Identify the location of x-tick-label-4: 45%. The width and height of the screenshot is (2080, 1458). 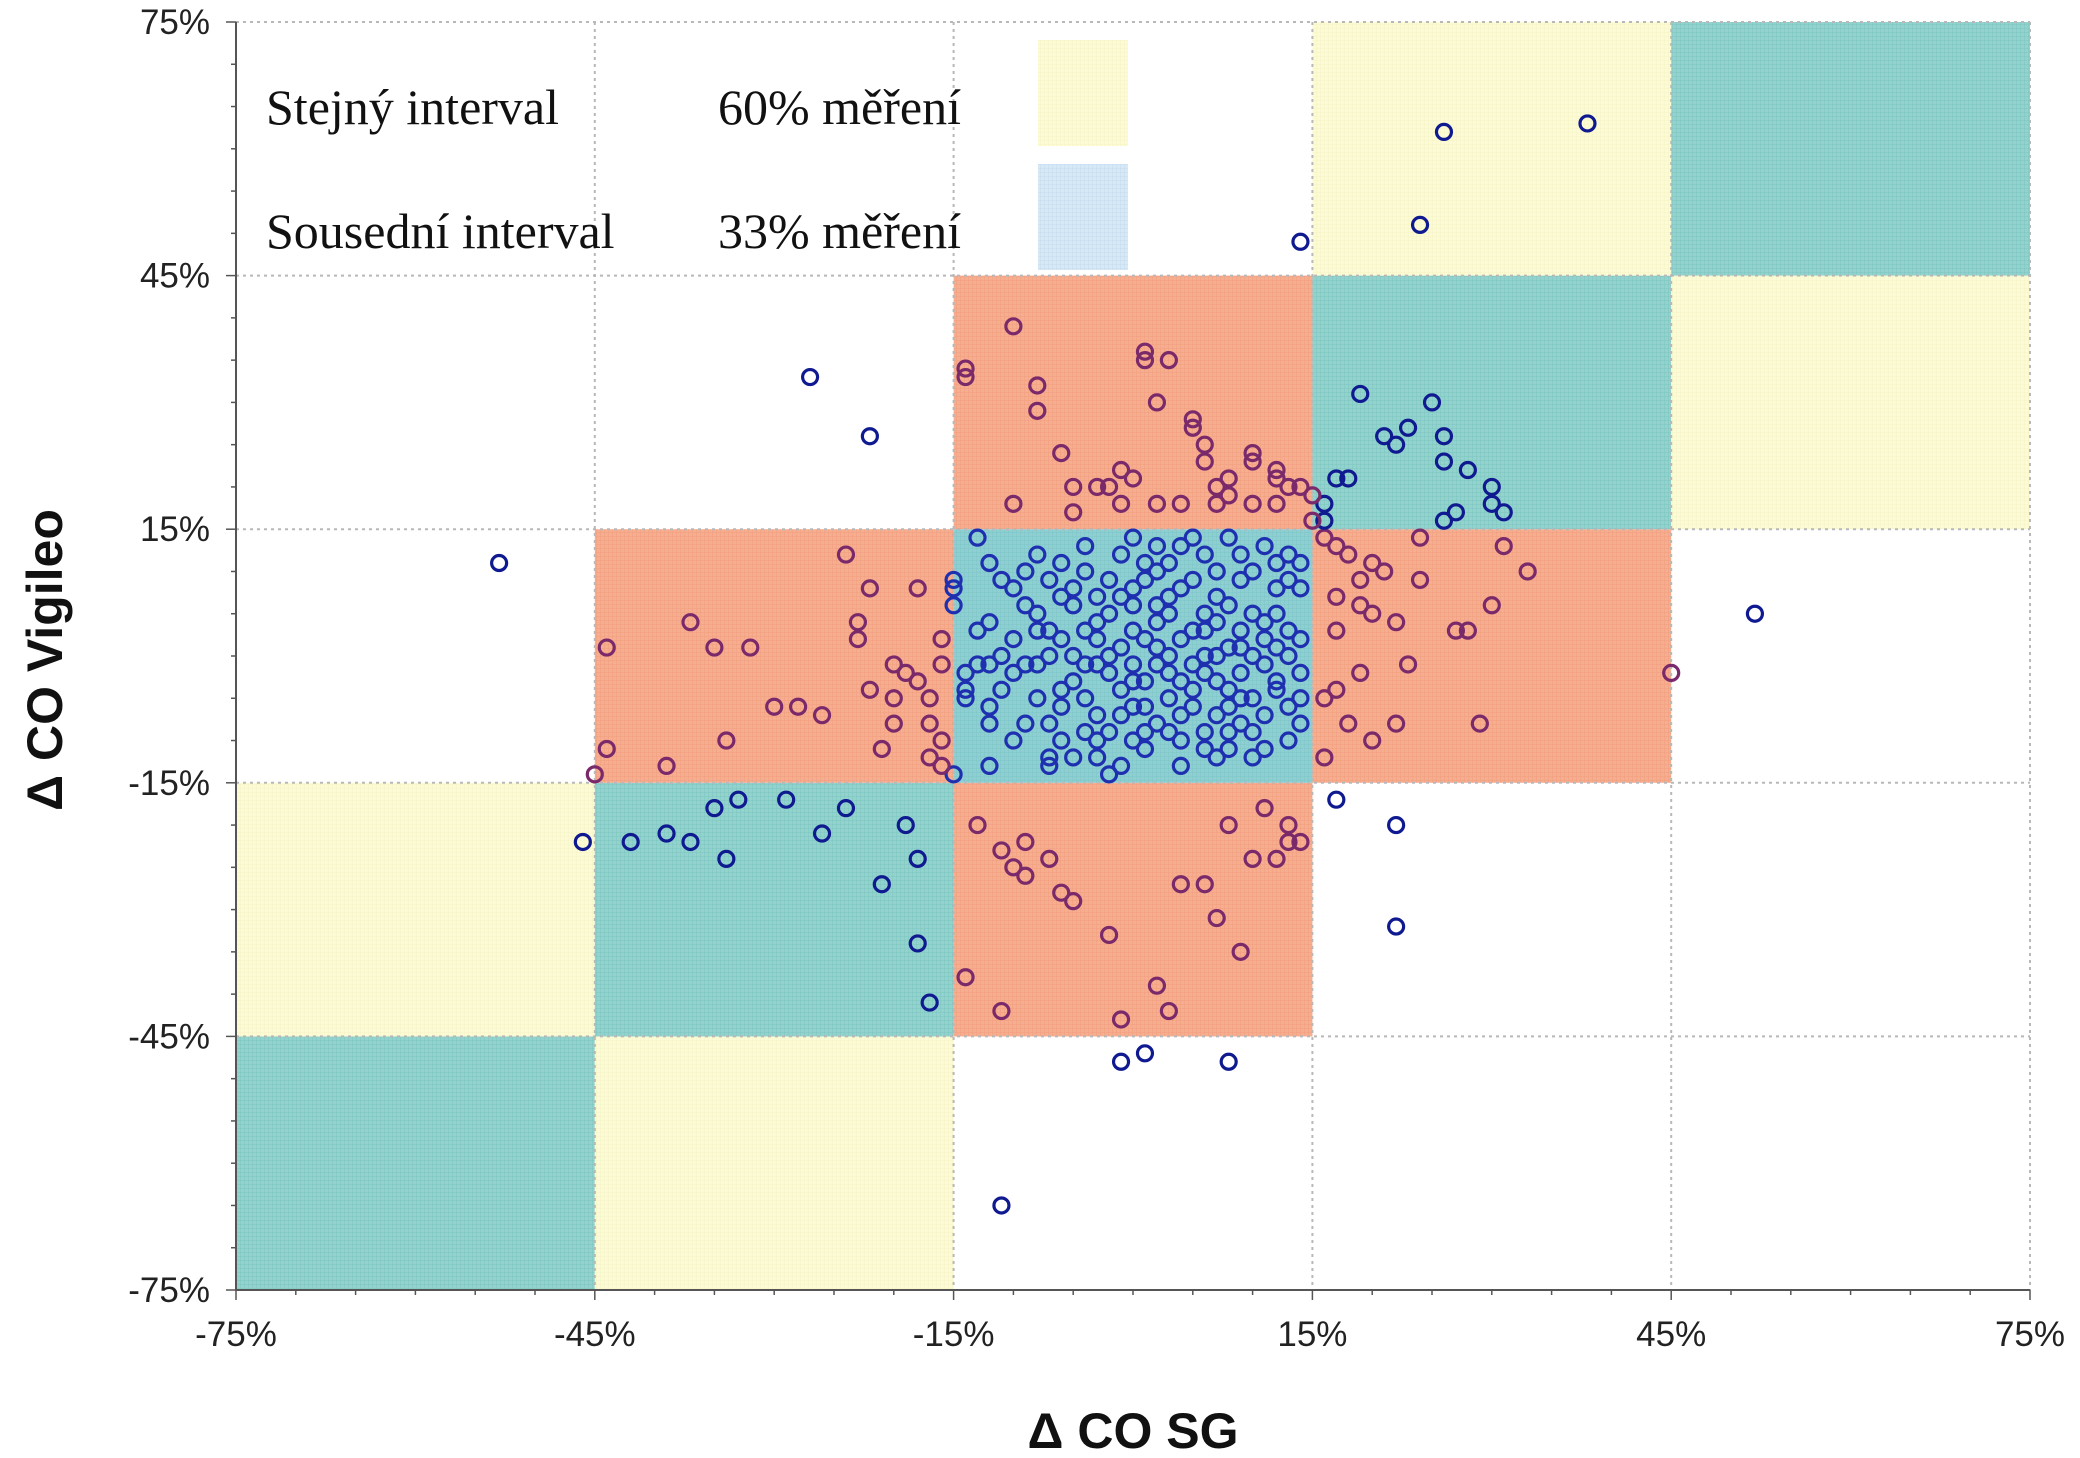
(1671, 1334).